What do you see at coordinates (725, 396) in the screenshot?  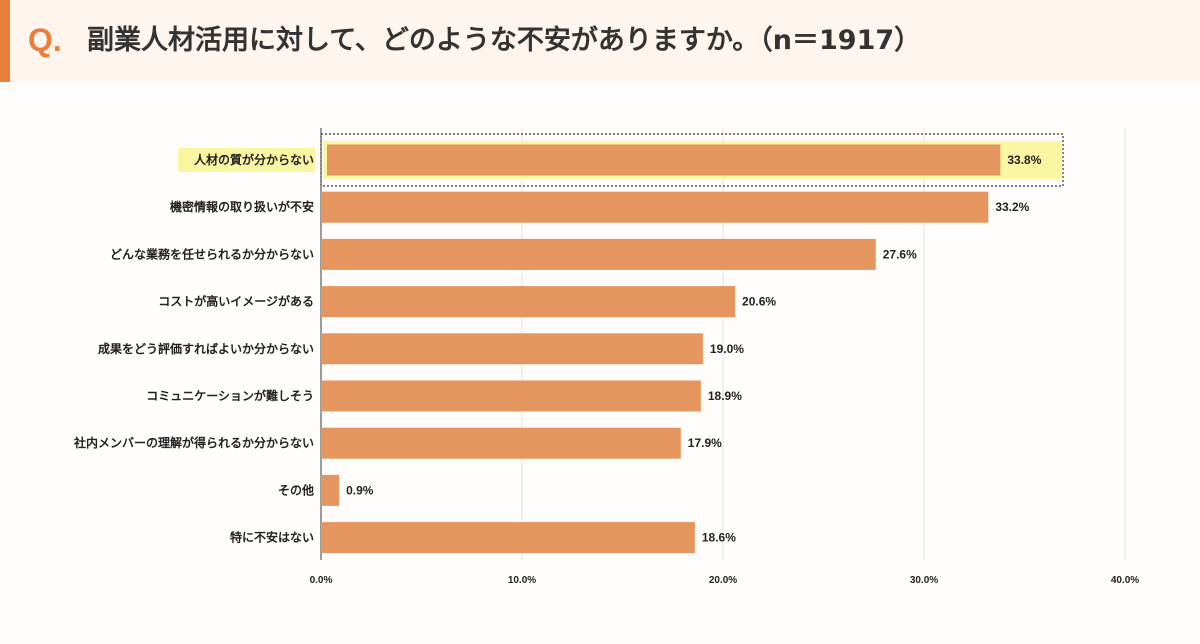 I see `value-label: 18.9%` at bounding box center [725, 396].